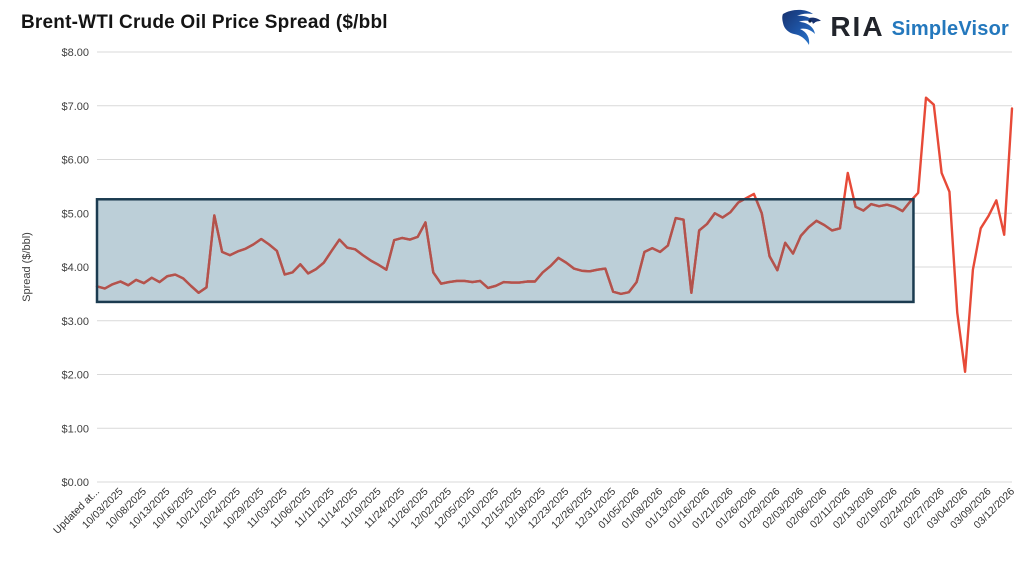 Image resolution: width=1023 pixels, height=585 pixels. Describe the element at coordinates (27, 267) in the screenshot. I see `svg-text: Spread ($/bbl)` at that location.